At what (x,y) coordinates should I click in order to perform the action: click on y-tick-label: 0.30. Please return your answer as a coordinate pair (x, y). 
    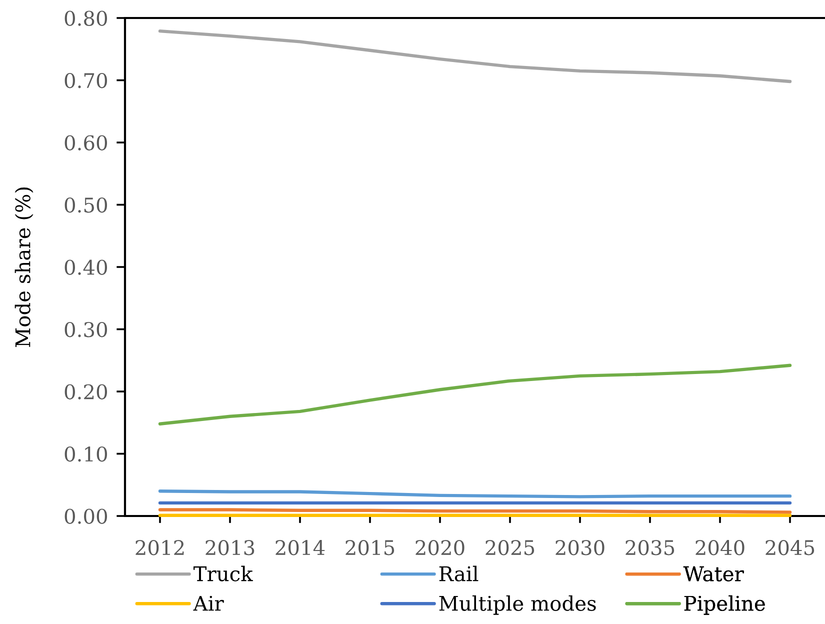
    Looking at the image, I should click on (85, 330).